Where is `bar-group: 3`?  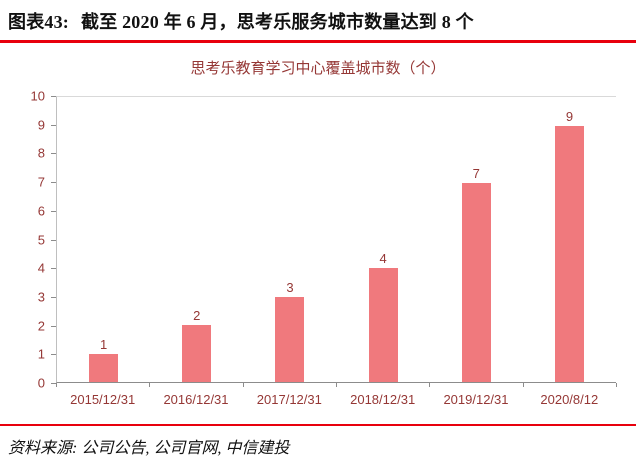
bar-group: 3 is located at coordinates (289, 239).